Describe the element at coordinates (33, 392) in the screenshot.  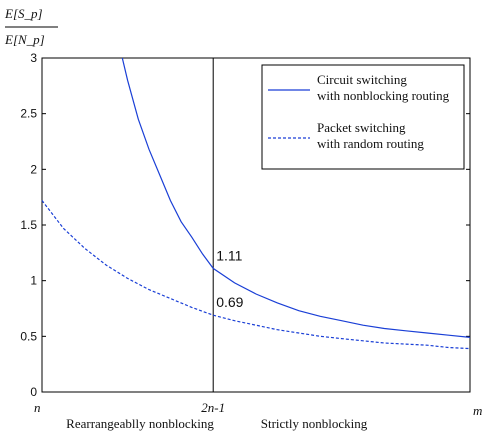
I see `y-tick-label: 0` at that location.